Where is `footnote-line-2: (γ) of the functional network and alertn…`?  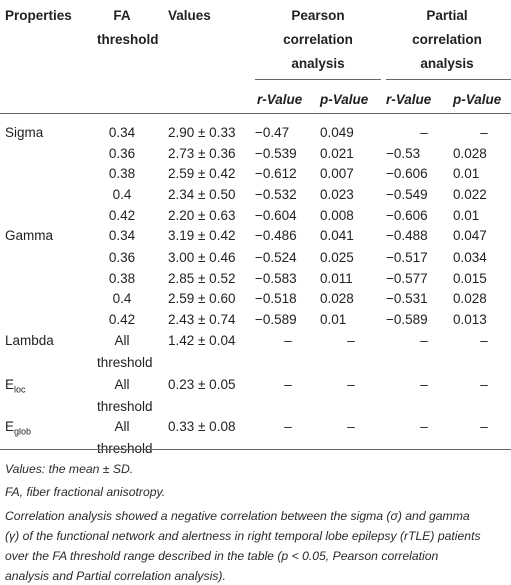 footnote-line-2: (γ) of the functional network and alertn… is located at coordinates (243, 536).